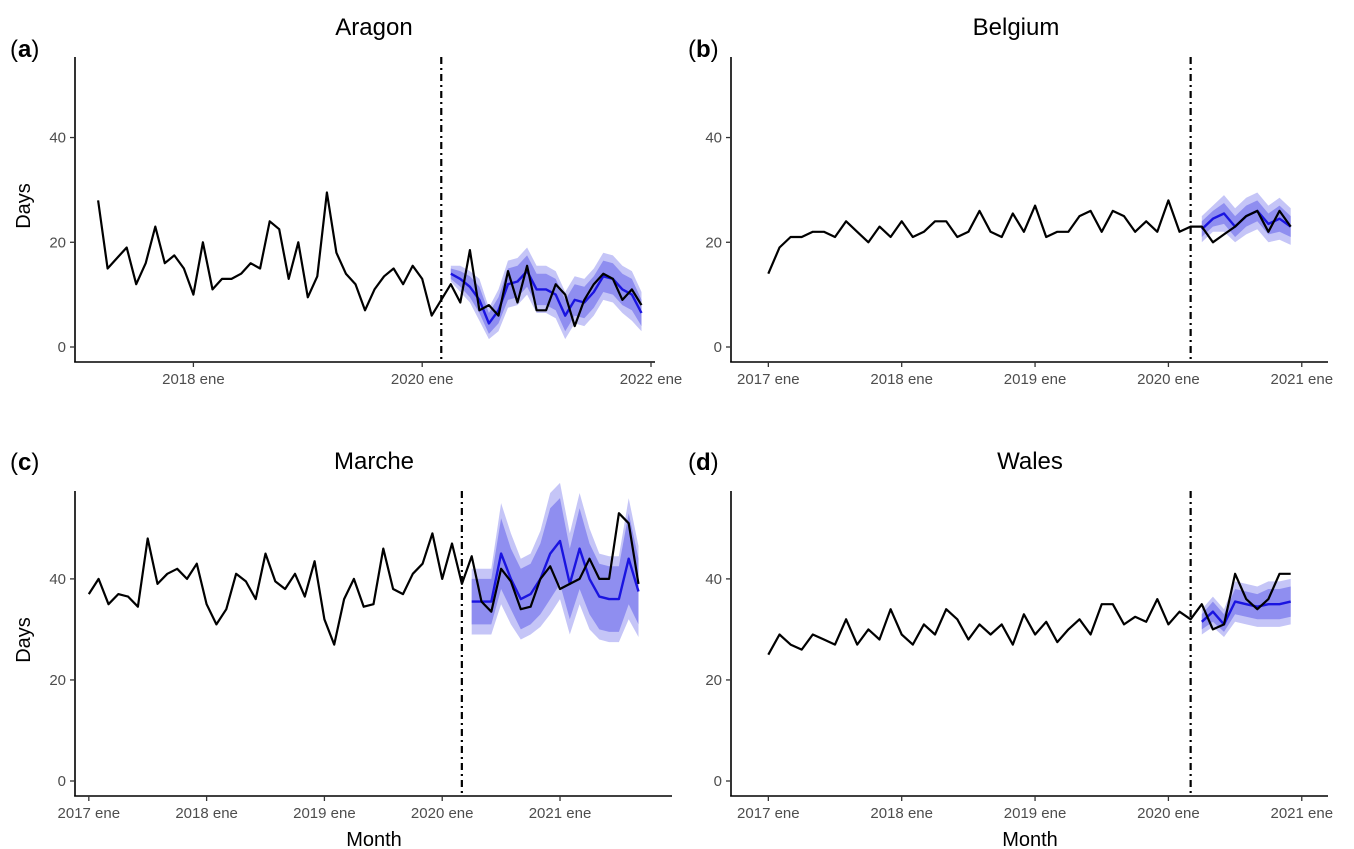  Describe the element at coordinates (651, 379) in the screenshot. I see `x-tick-label: 2022 ene` at that location.